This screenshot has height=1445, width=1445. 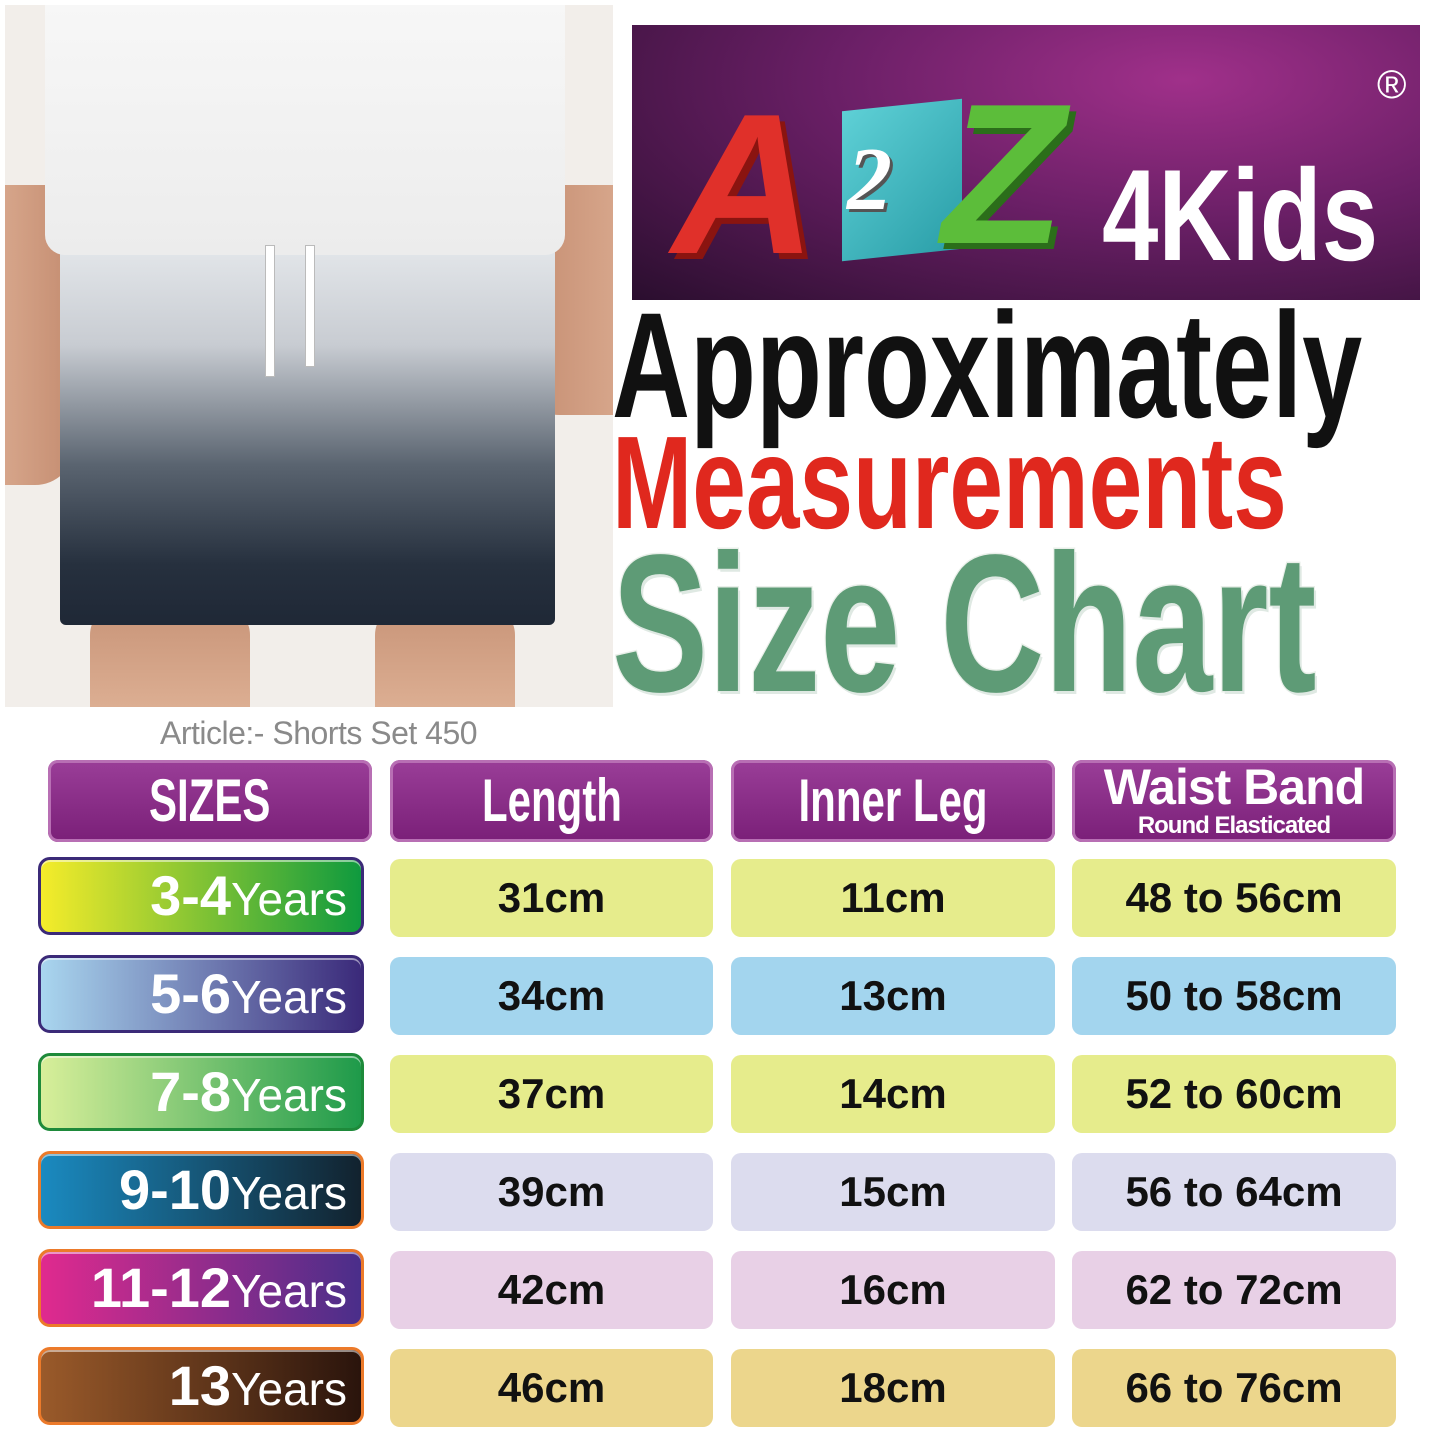 I want to click on header-sizes: SIZES, so click(x=210, y=801).